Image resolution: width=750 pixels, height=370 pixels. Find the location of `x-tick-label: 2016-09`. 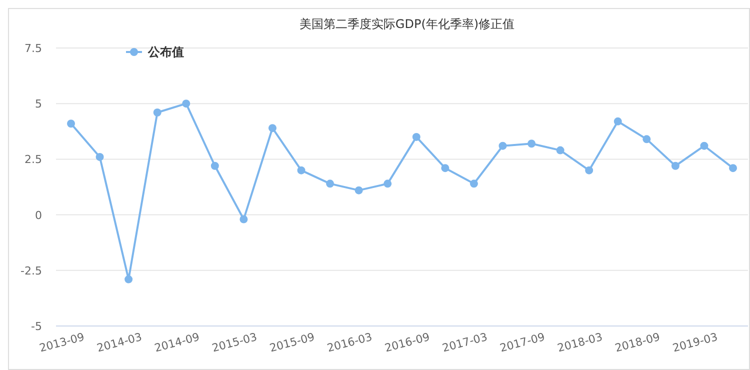

x-tick-label: 2016-09 is located at coordinates (407, 342).